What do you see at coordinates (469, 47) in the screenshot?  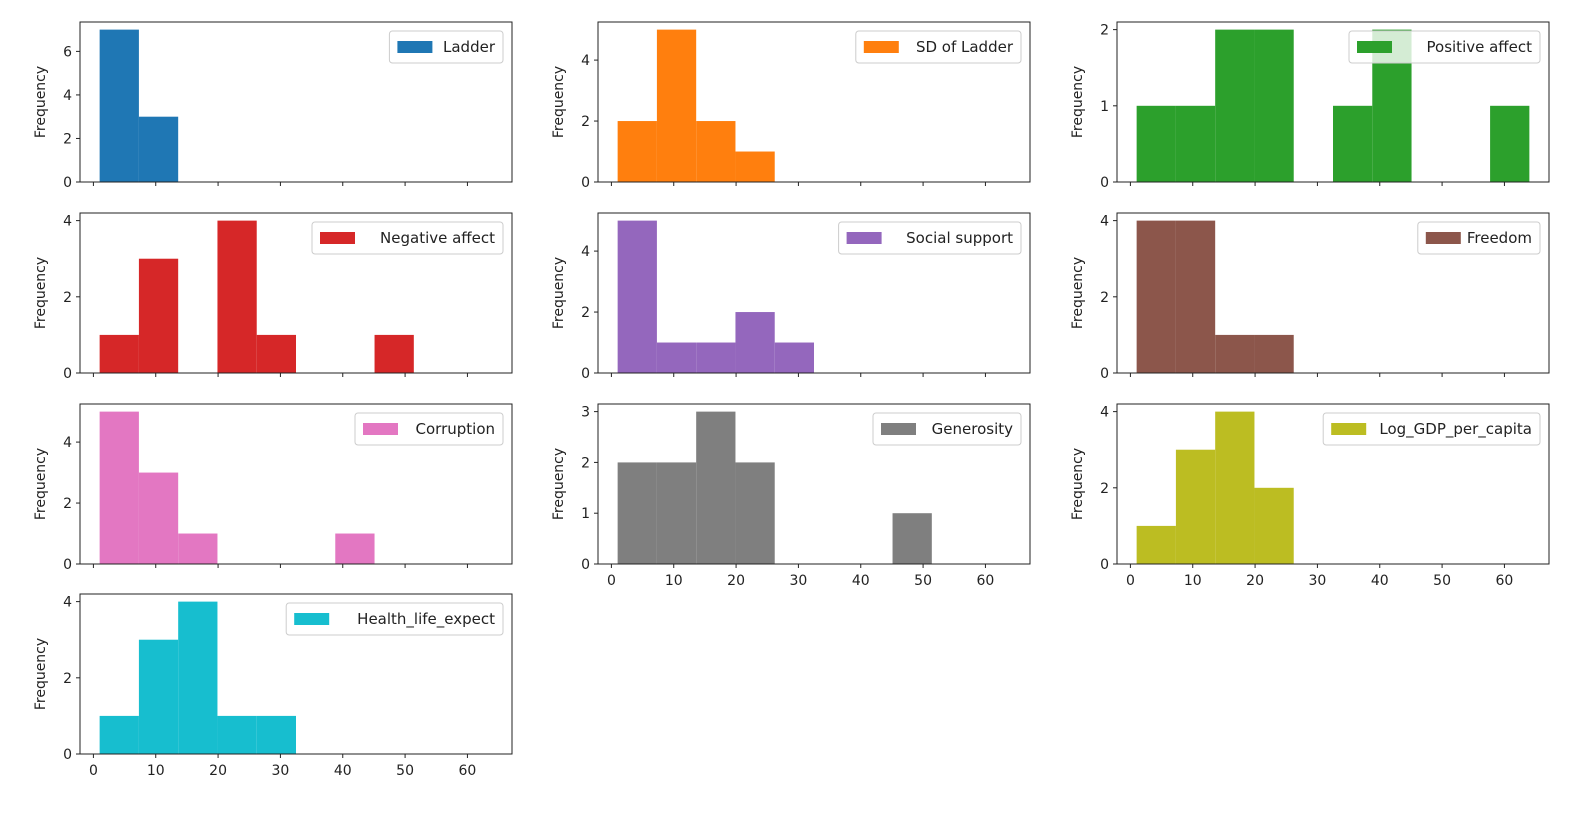 I see `legend-label: Ladder` at bounding box center [469, 47].